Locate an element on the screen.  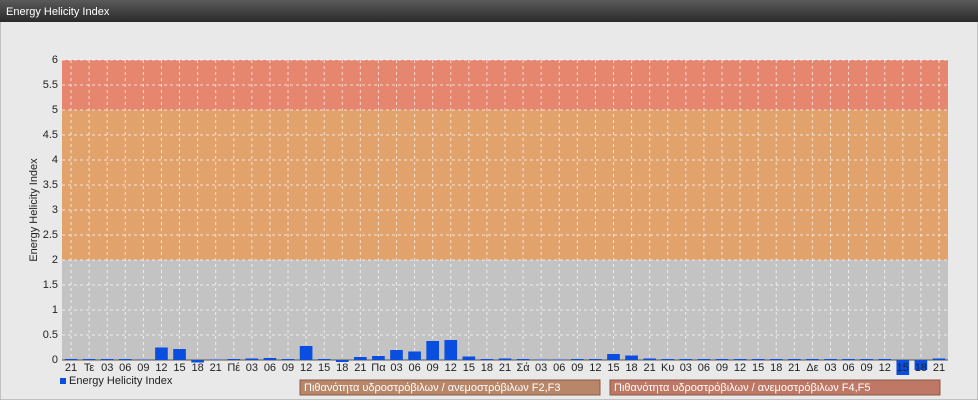
legend-swatch is located at coordinates (63, 381).